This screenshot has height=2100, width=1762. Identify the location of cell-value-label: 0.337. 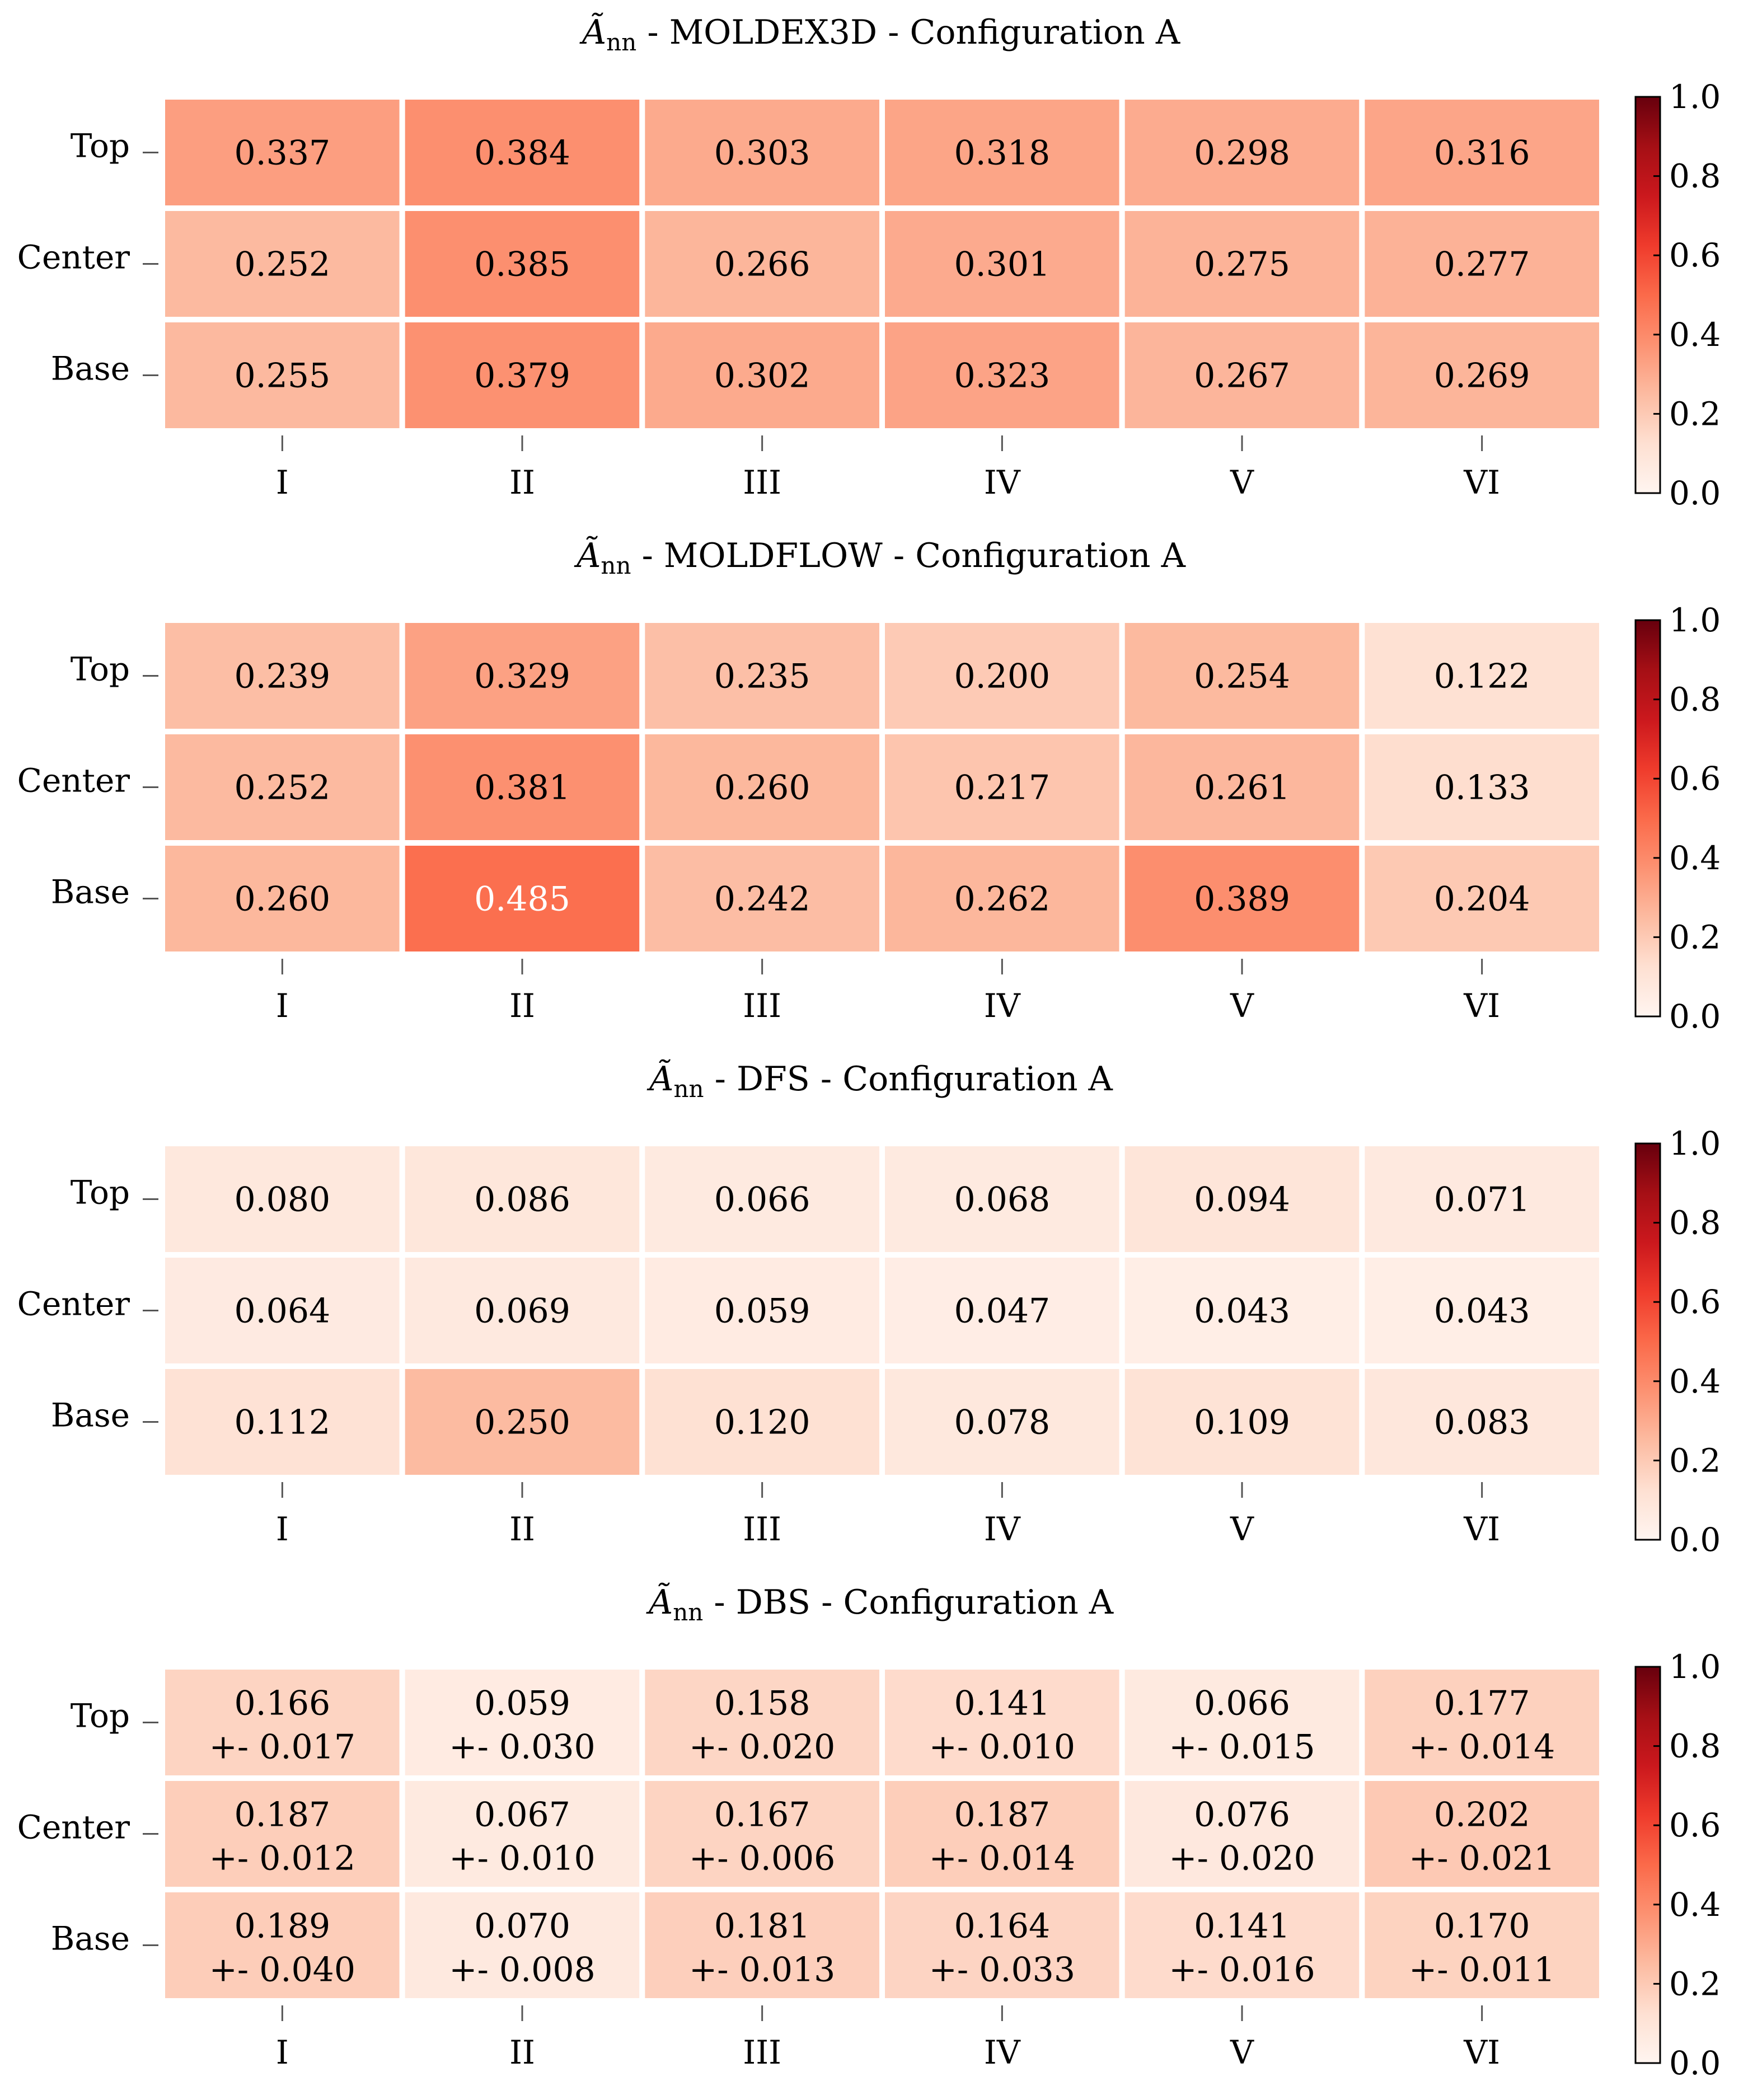
(282, 153).